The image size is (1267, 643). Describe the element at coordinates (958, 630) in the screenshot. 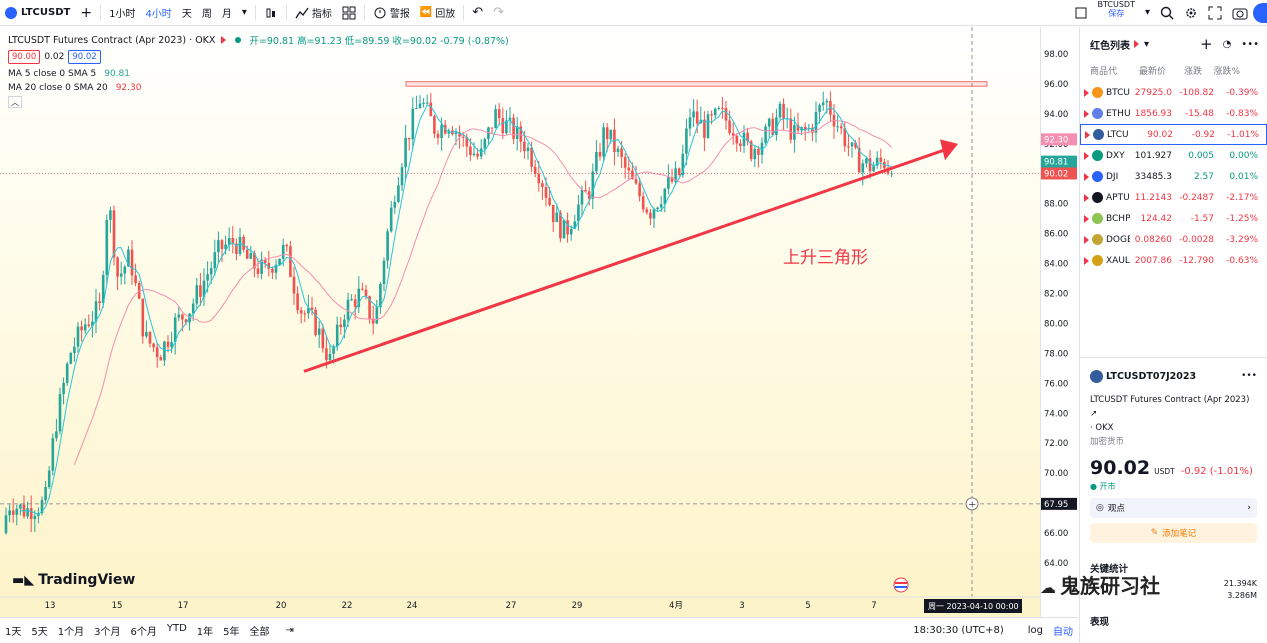

I see `clock-label: 18:30:30 (UTC+8)` at that location.